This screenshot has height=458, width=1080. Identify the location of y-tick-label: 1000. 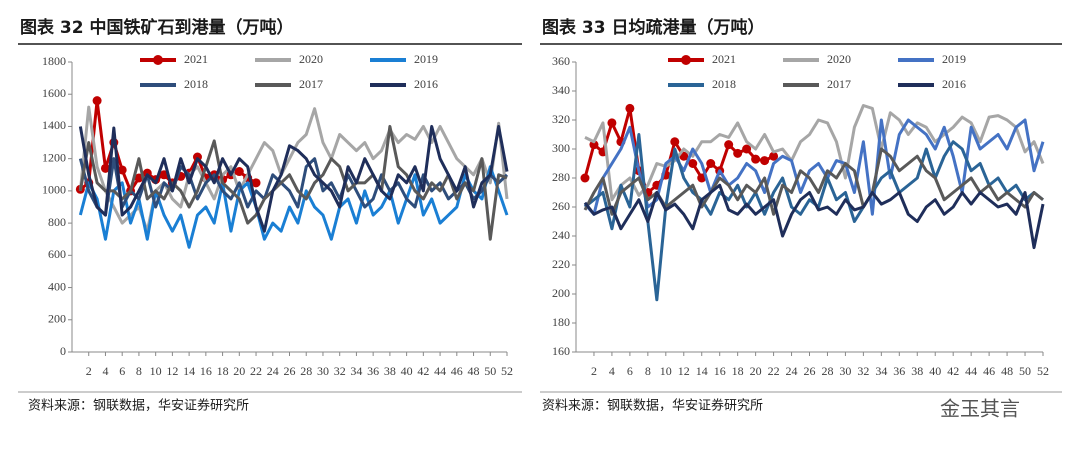
(54, 190).